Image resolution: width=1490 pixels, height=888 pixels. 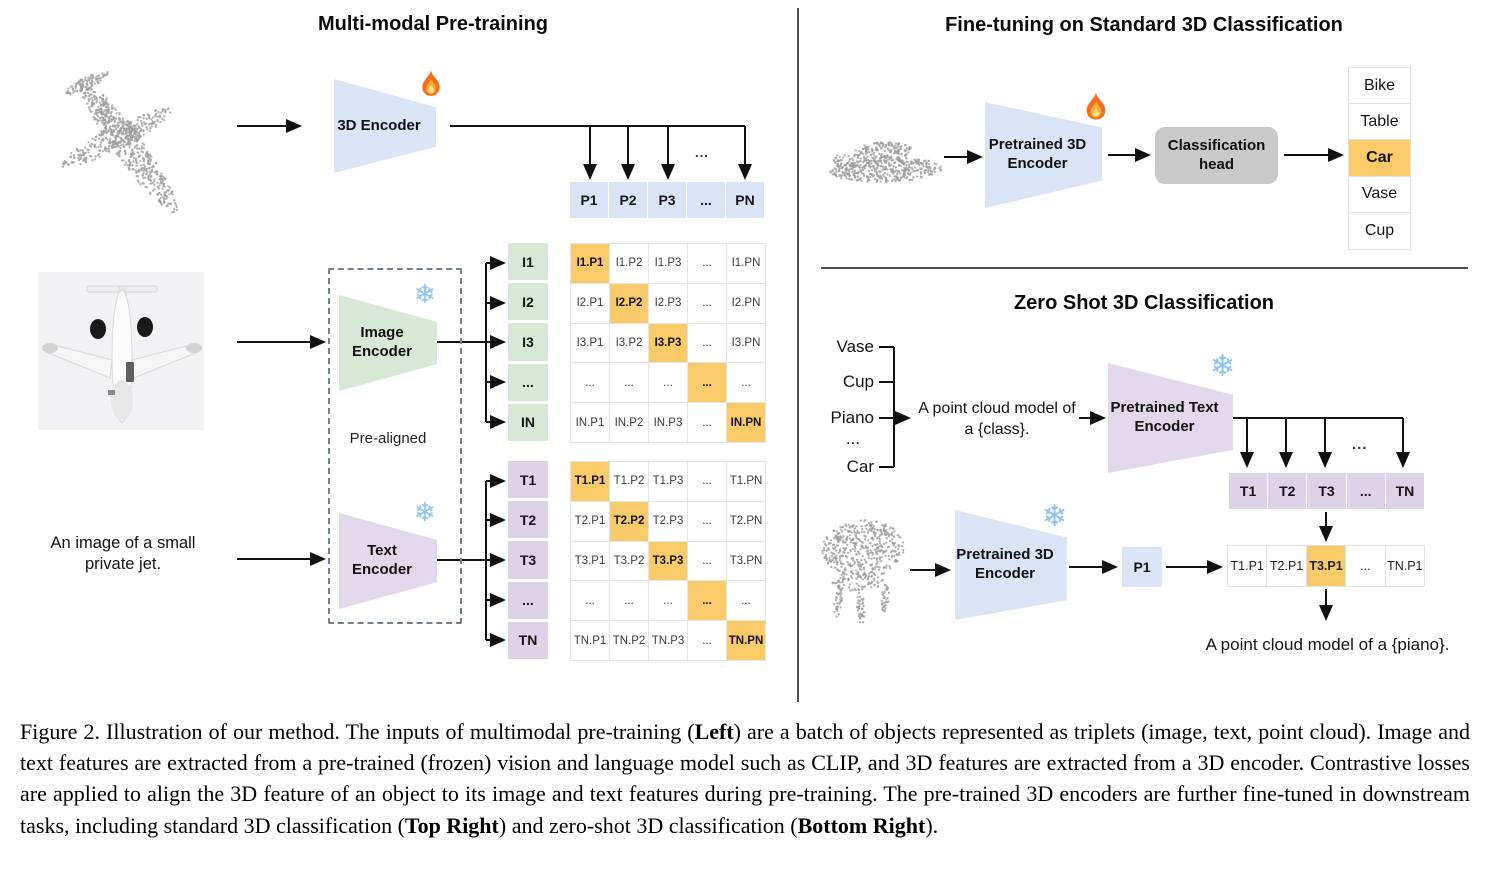 I want to click on cell: T3, so click(x=1326, y=491).